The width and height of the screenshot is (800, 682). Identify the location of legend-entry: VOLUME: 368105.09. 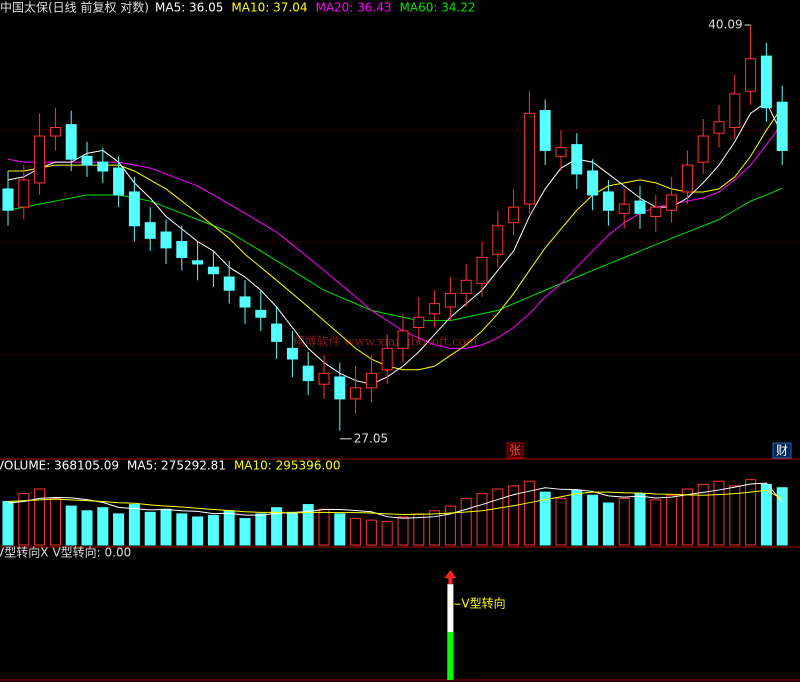
(59, 466).